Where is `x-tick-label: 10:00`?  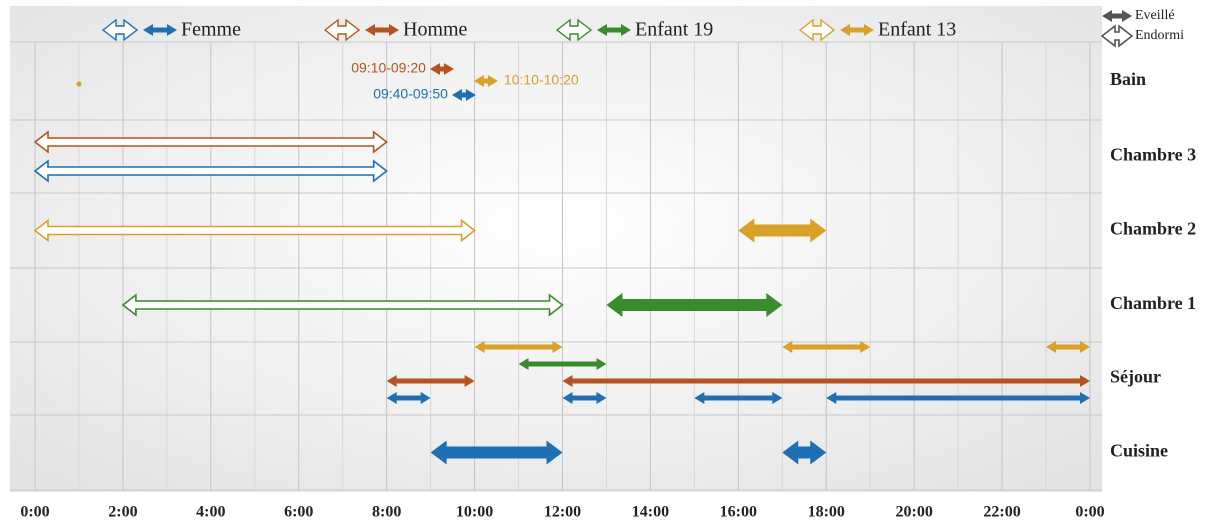 x-tick-label: 10:00 is located at coordinates (474, 512).